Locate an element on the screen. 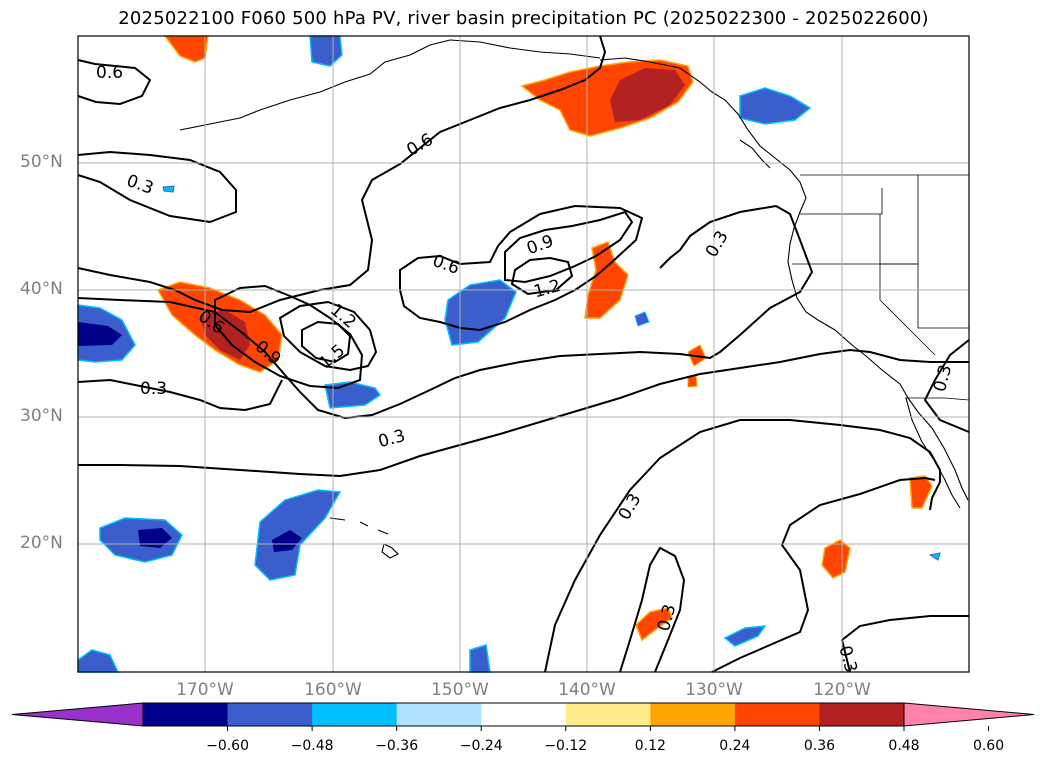 The width and height of the screenshot is (1047, 765). colorbar-tick-label: 0.36 is located at coordinates (819, 746).